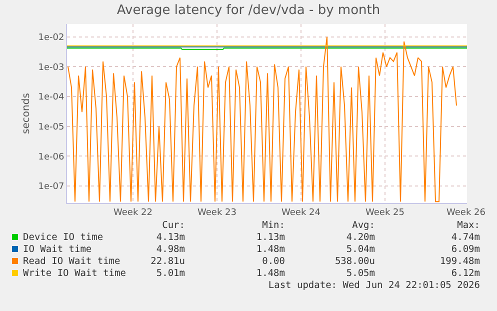 The image size is (497, 311). Describe the element at coordinates (363, 226) in the screenshot. I see `text: Avg:` at that location.